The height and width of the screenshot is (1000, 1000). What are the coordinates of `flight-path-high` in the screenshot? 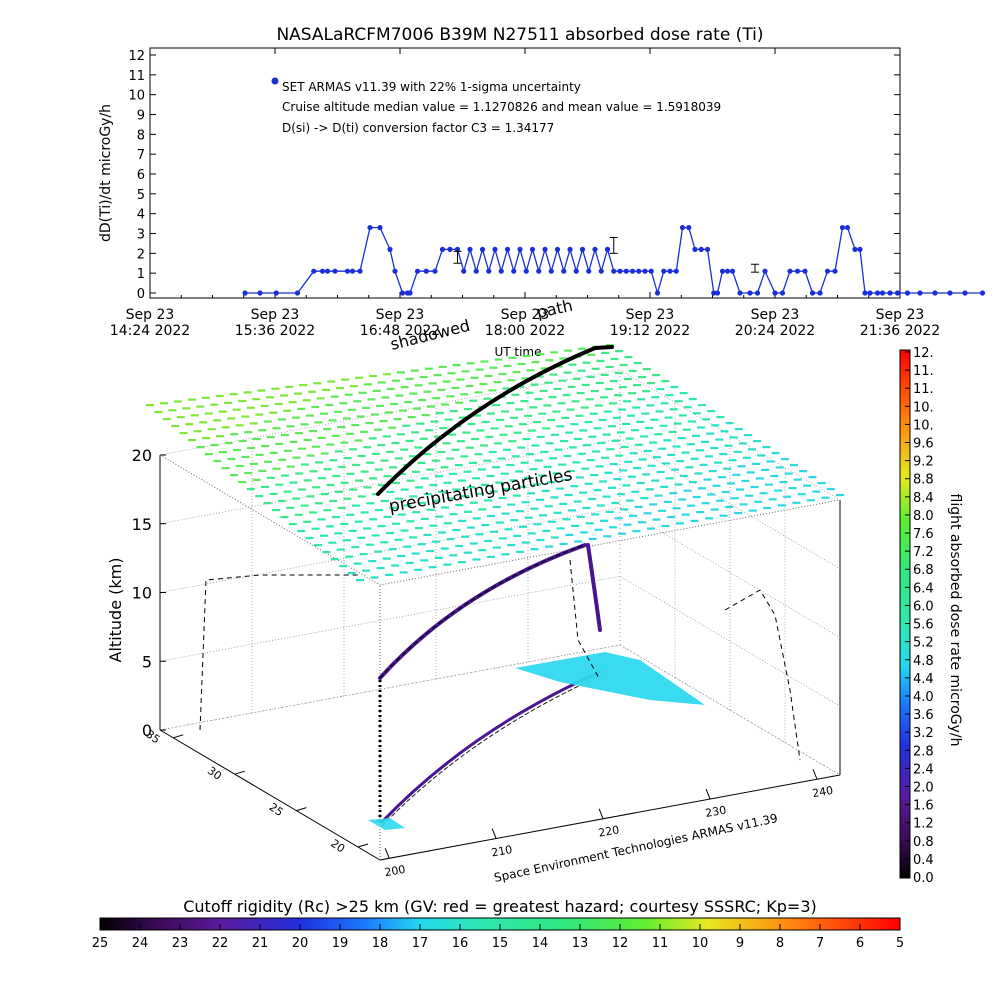 It's located at (495, 420).